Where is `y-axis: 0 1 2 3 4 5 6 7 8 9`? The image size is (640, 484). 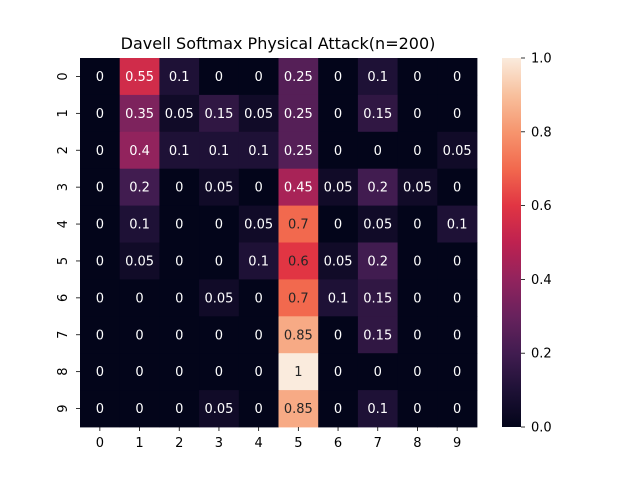
y-axis: 0 1 2 3 4 5 6 7 8 9 is located at coordinates (68, 242).